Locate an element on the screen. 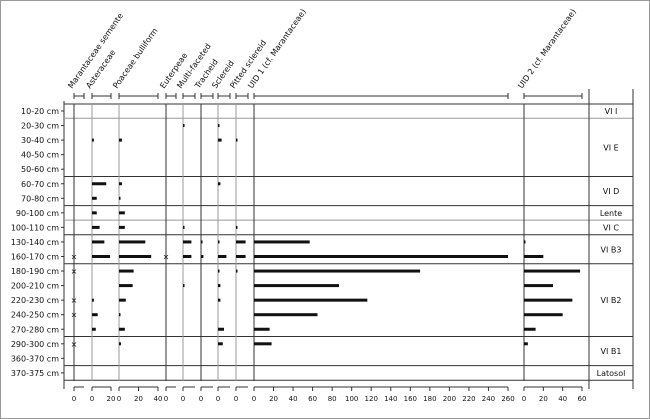  bottom-tick-label: 140 is located at coordinates (390, 399).